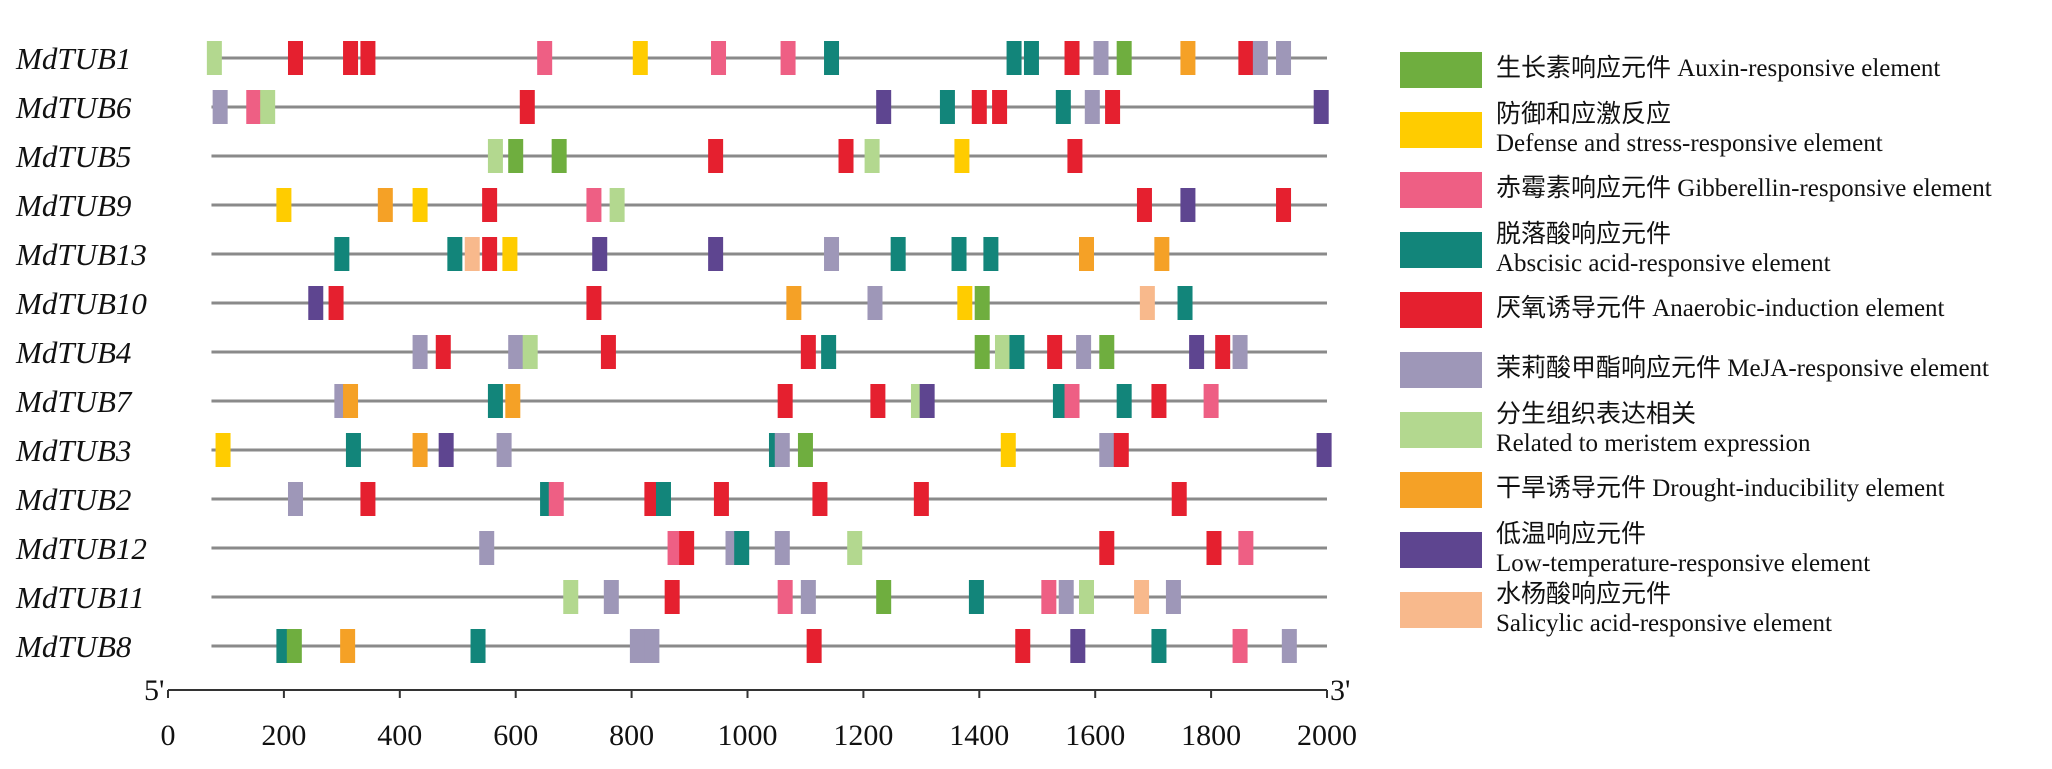 The image size is (2052, 769). What do you see at coordinates (671, 548) in the screenshot?
I see `gene-row: MdTUB12` at bounding box center [671, 548].